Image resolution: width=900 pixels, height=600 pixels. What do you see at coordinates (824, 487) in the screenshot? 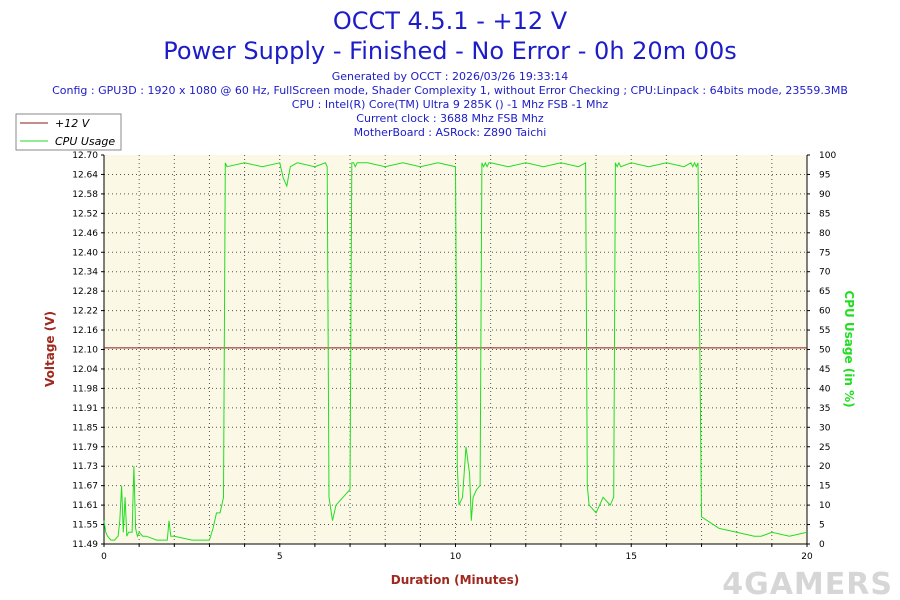
I see `y-right-tick-label: 15` at bounding box center [824, 487].